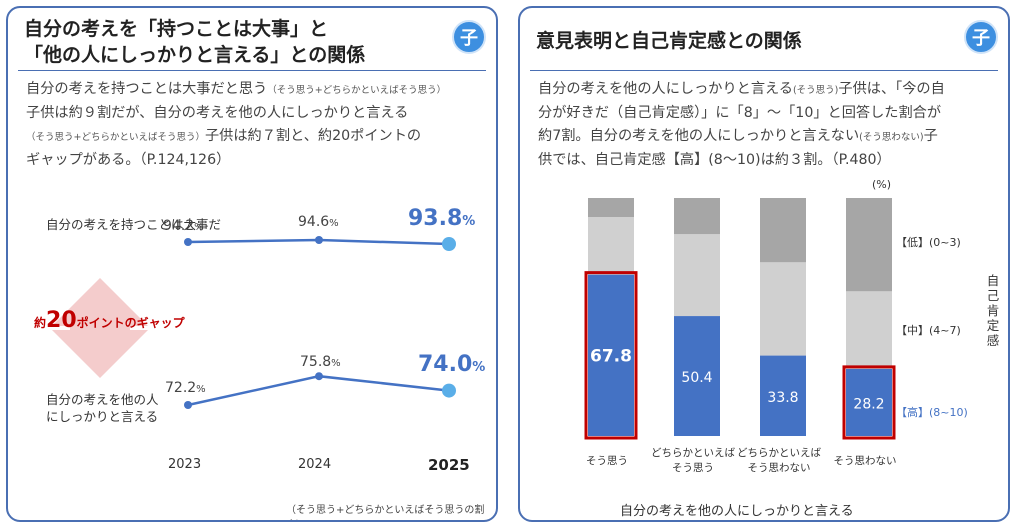  What do you see at coordinates (928, 330) in the screenshot?
I see `legend-mid: 【中】(4~7)` at bounding box center [928, 330].